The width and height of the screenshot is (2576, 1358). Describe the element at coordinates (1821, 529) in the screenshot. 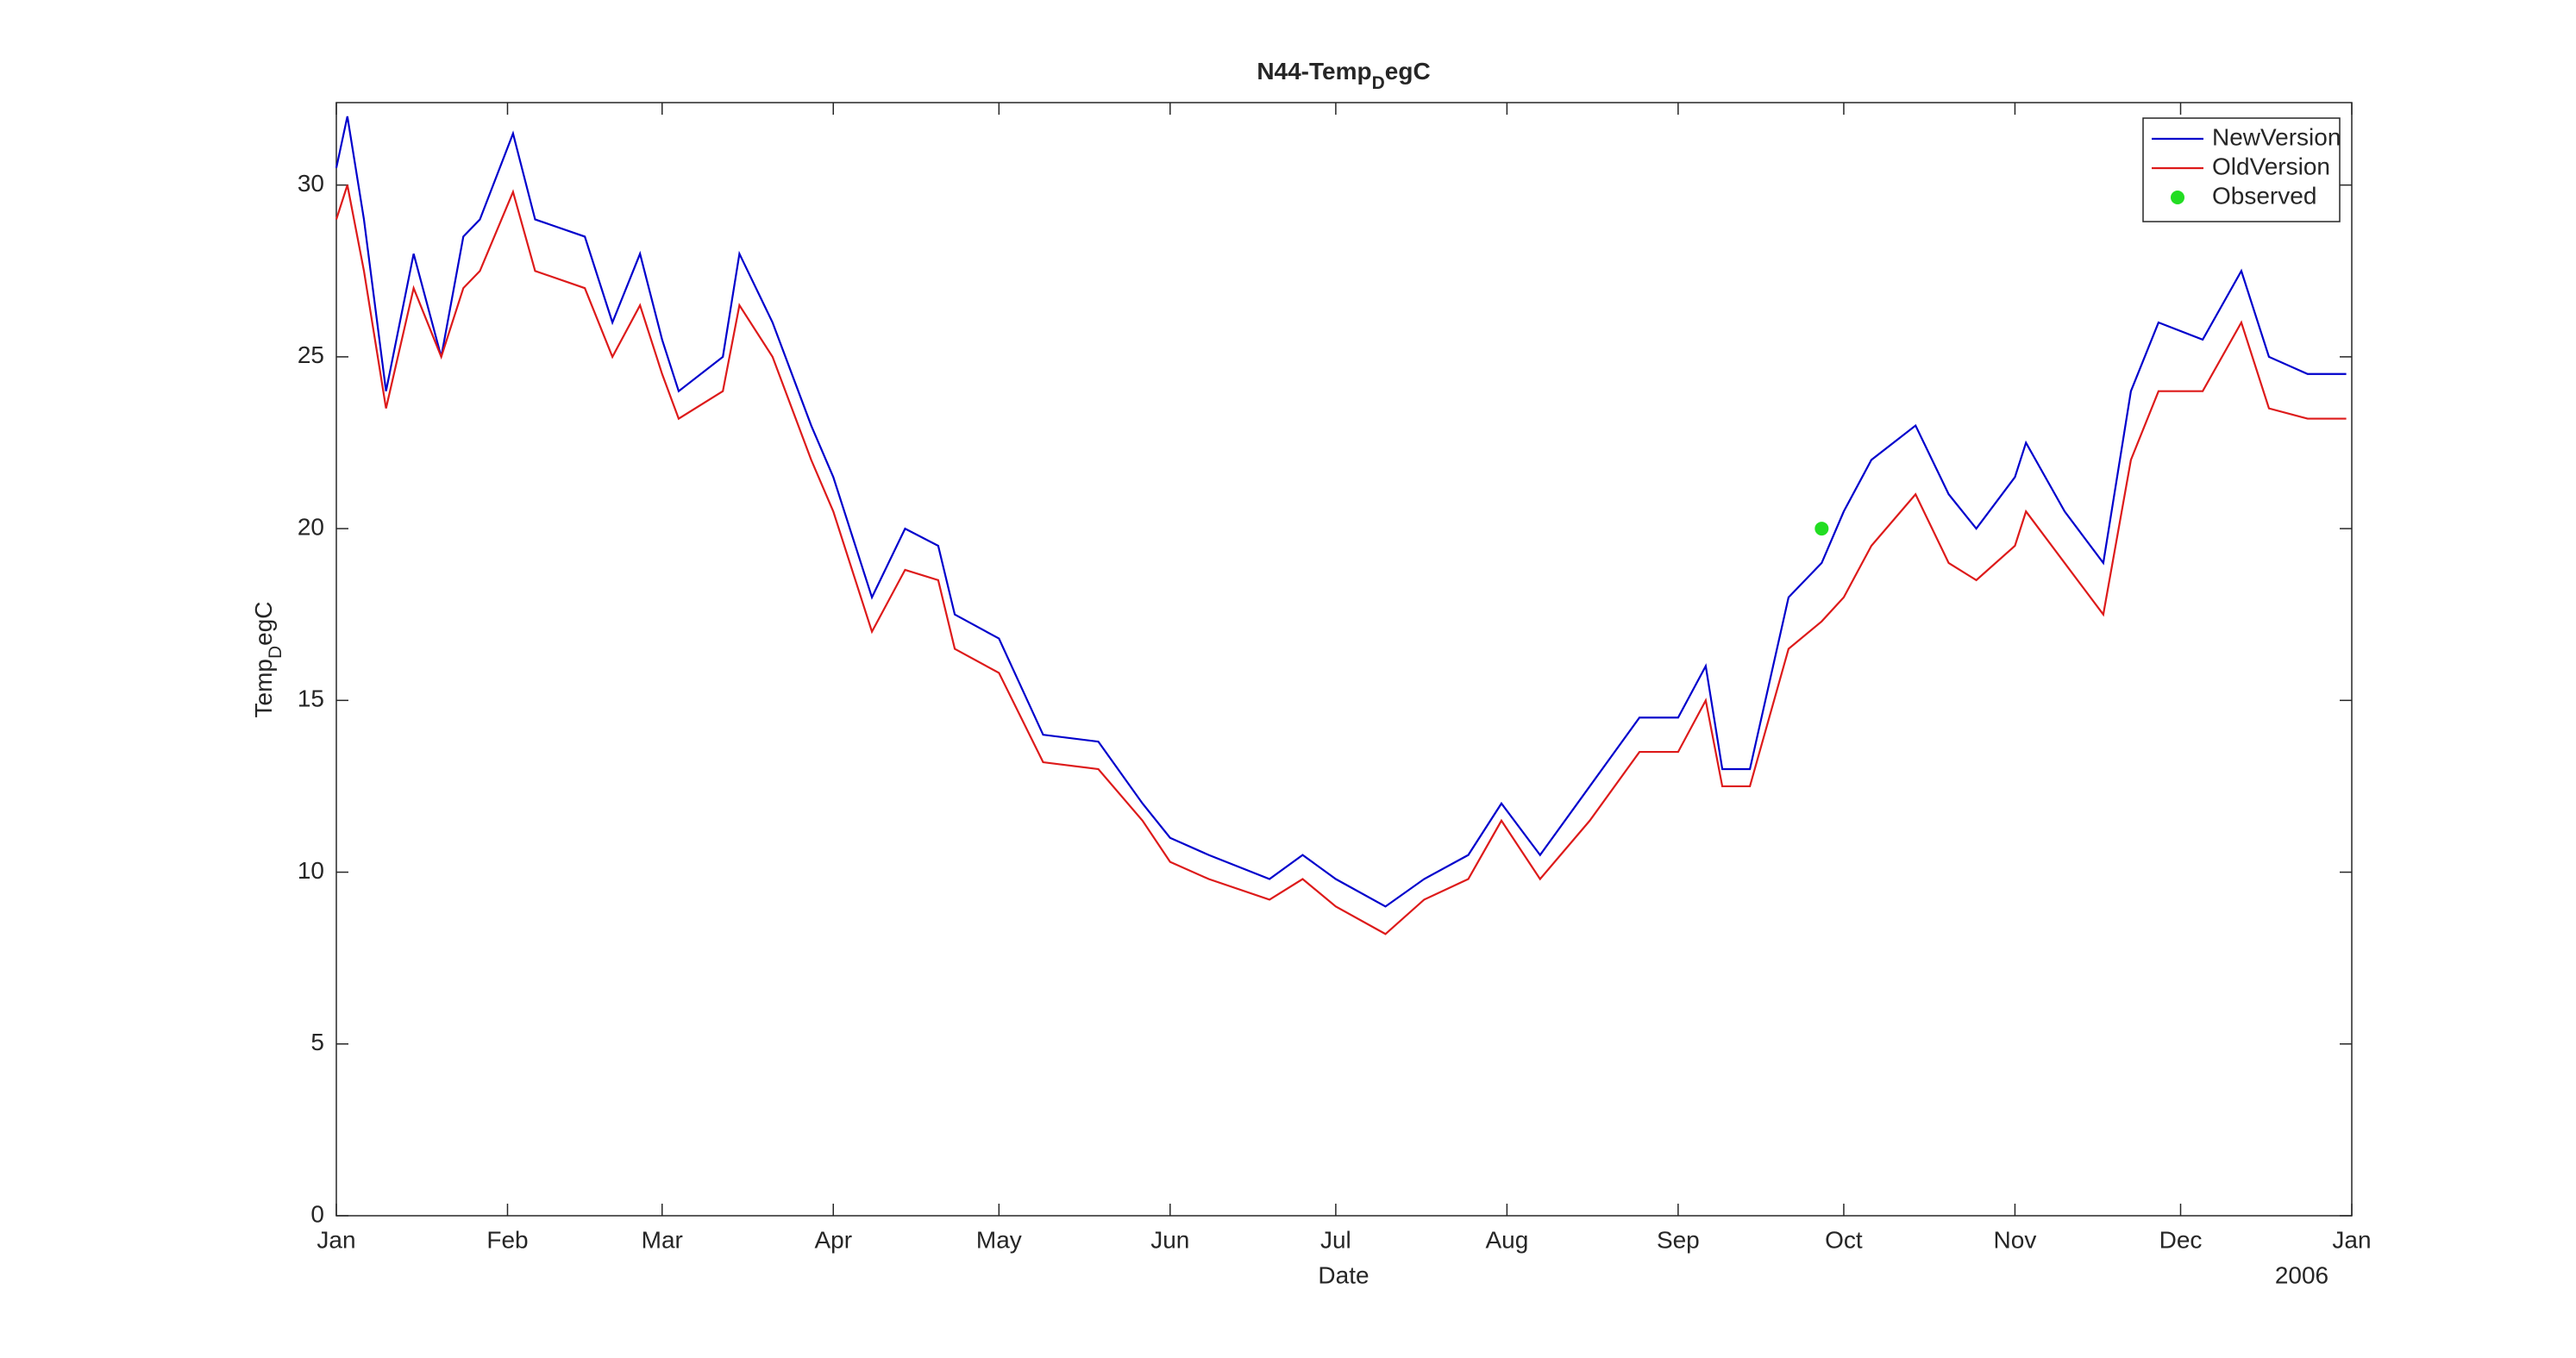

I see `observed-point` at that location.